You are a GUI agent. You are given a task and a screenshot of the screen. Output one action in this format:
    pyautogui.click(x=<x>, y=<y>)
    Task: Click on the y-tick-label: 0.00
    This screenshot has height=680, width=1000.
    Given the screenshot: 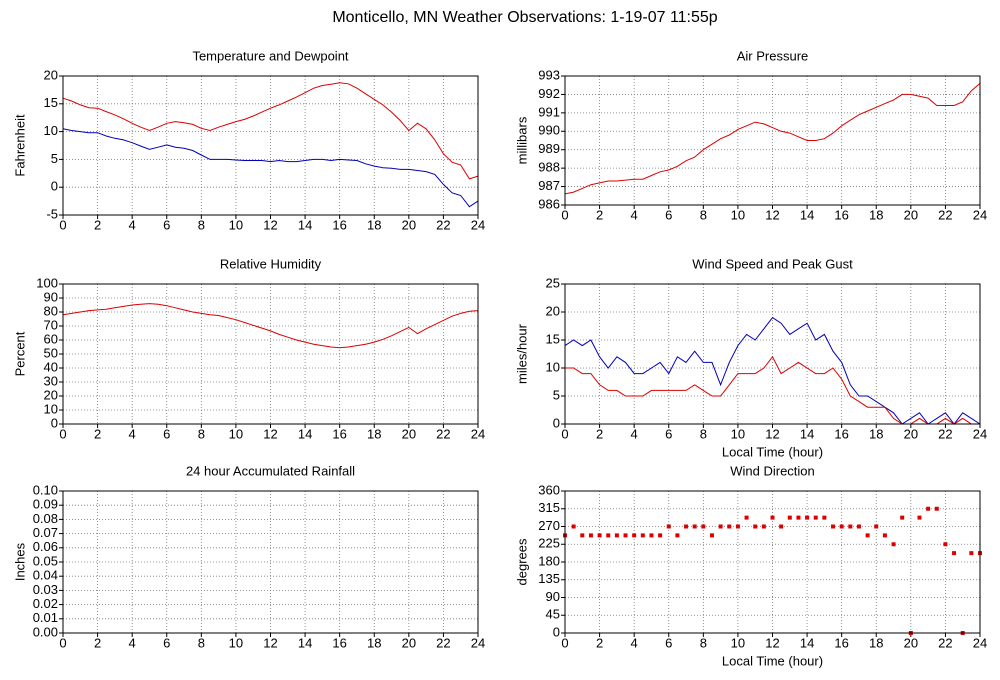 What is the action you would take?
    pyautogui.click(x=45, y=631)
    